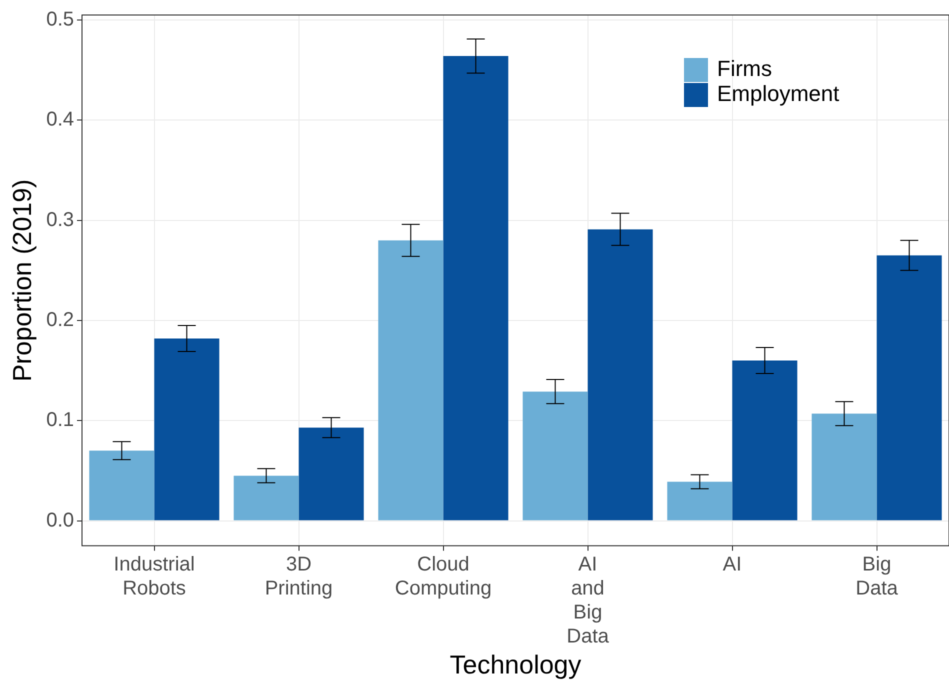  What do you see at coordinates (60, 119) in the screenshot?
I see `y-tick-label: 0.4` at bounding box center [60, 119].